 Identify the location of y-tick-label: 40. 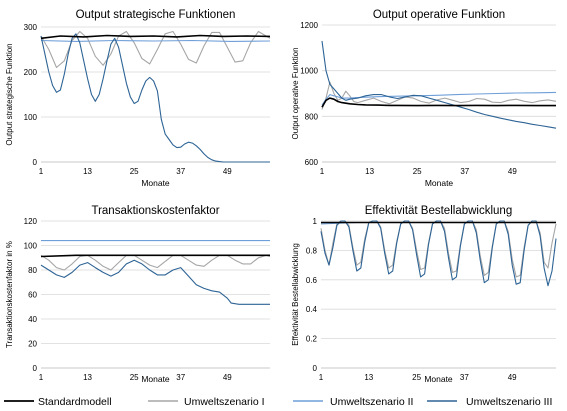
(32, 319).